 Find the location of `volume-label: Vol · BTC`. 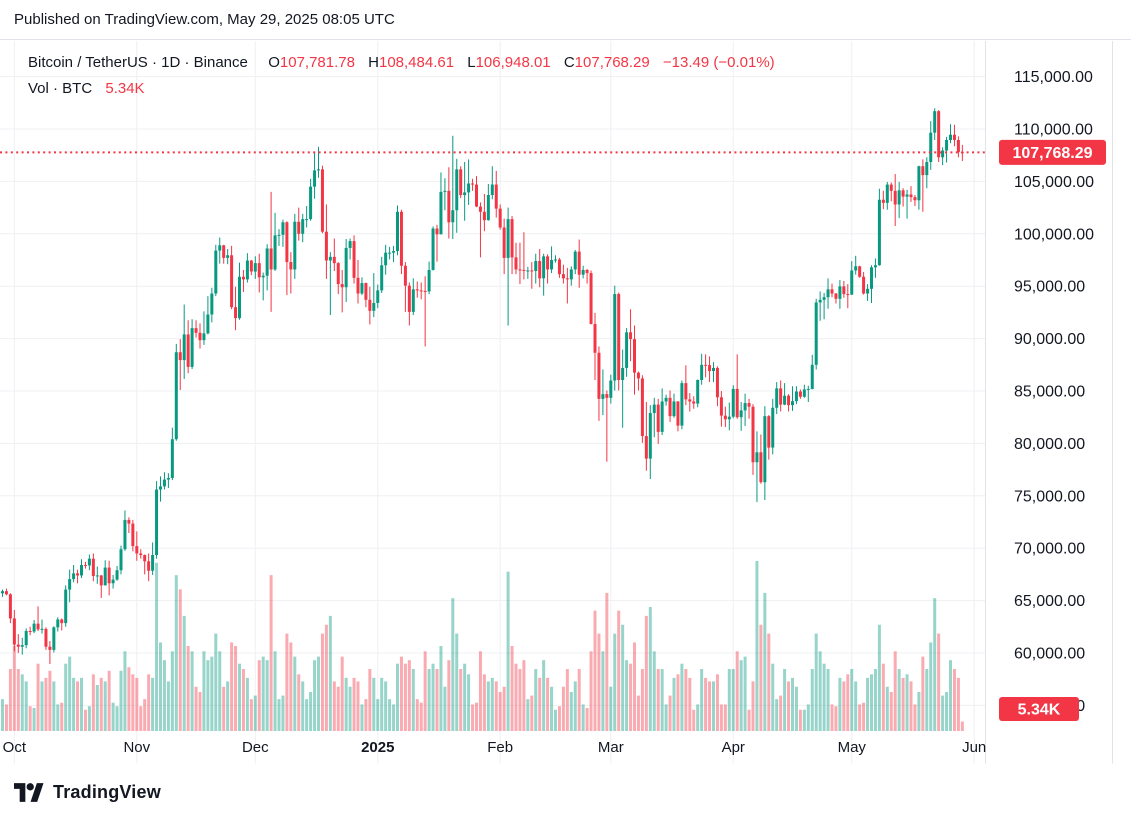

volume-label: Vol · BTC is located at coordinates (60, 88).